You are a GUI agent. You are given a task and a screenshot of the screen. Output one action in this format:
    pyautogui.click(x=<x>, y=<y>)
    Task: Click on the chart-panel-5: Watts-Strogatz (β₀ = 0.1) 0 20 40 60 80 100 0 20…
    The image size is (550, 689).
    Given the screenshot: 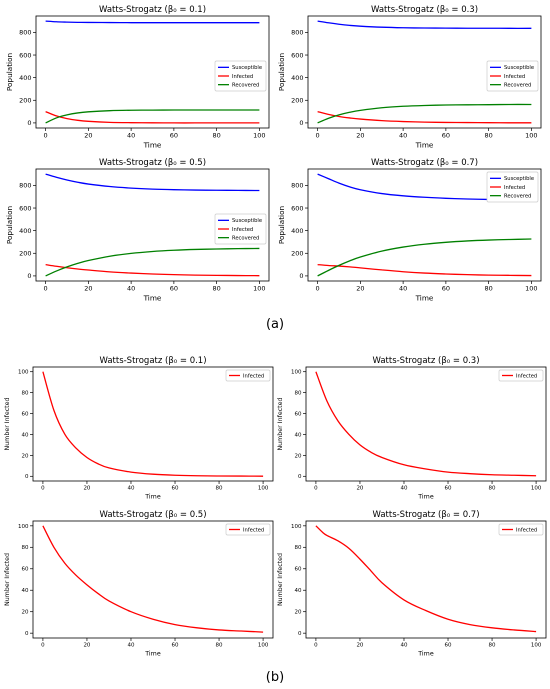 What is the action you would take?
    pyautogui.click(x=139, y=428)
    